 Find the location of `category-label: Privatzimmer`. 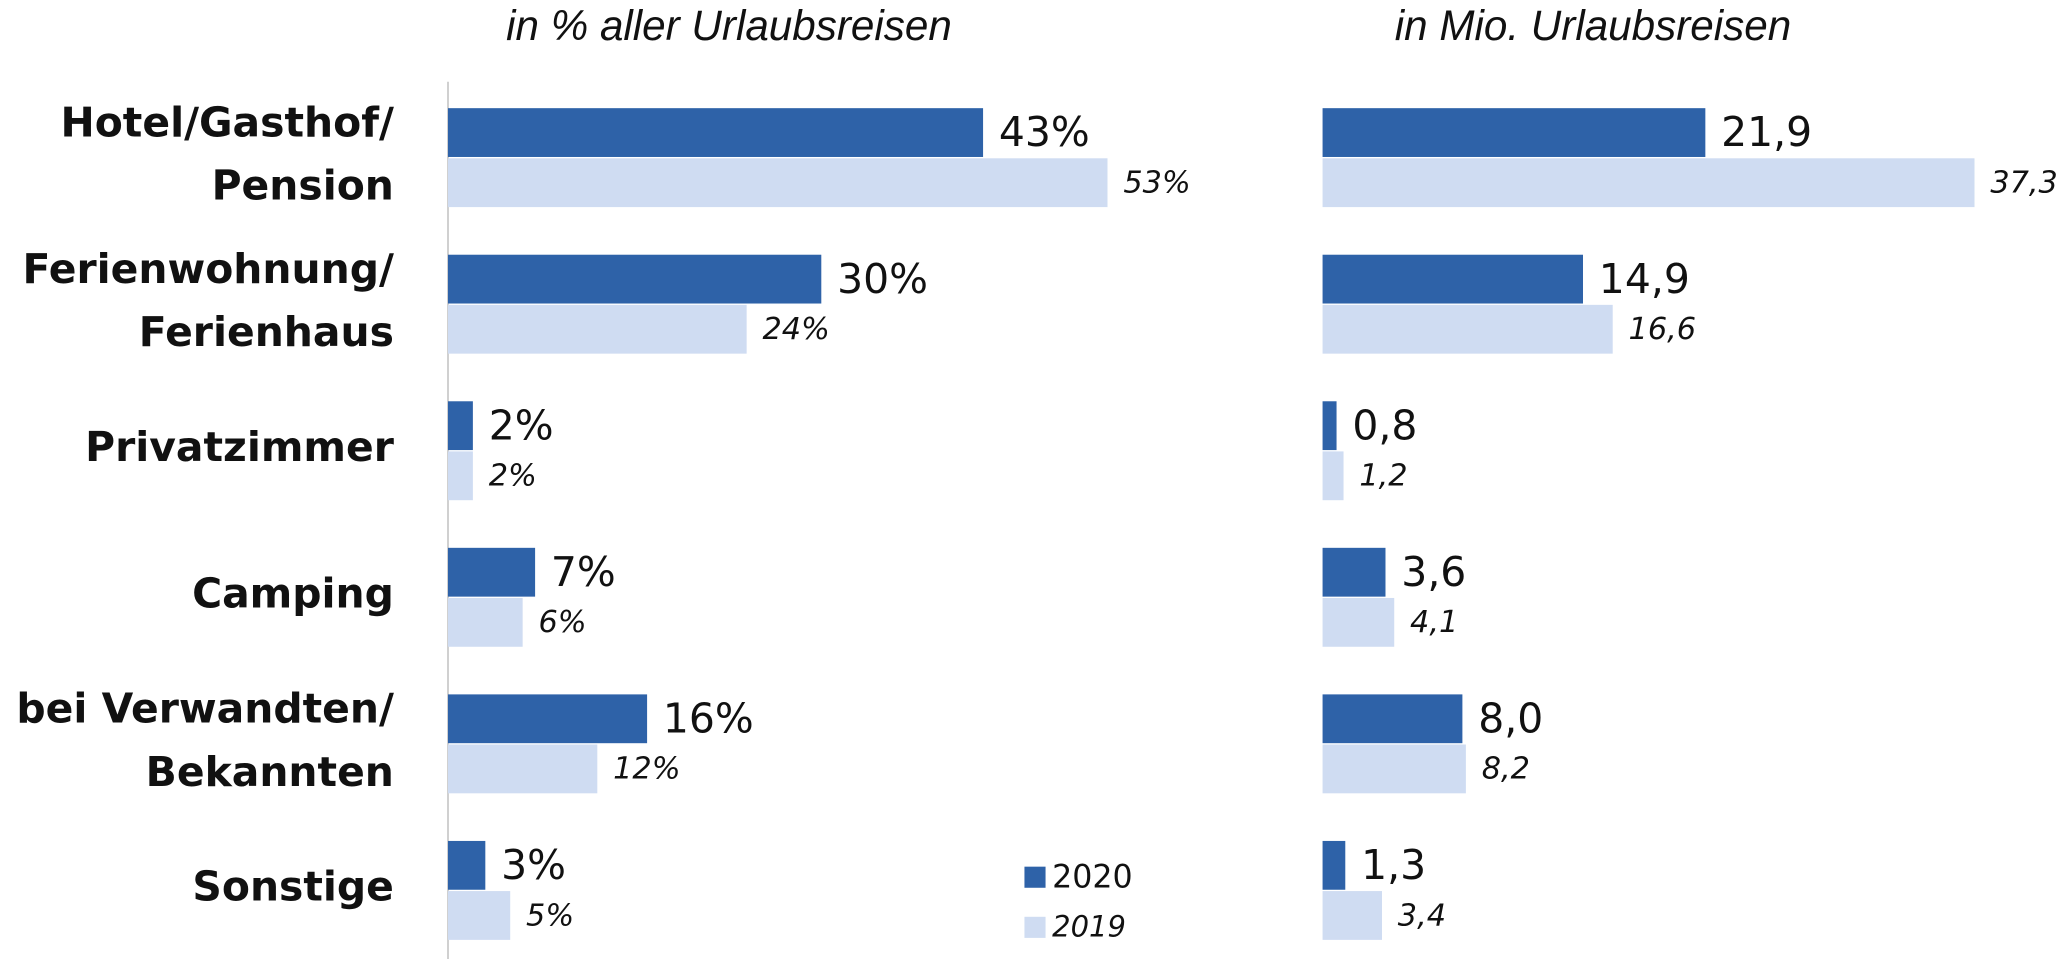

category-label: Privatzimmer is located at coordinates (240, 447).